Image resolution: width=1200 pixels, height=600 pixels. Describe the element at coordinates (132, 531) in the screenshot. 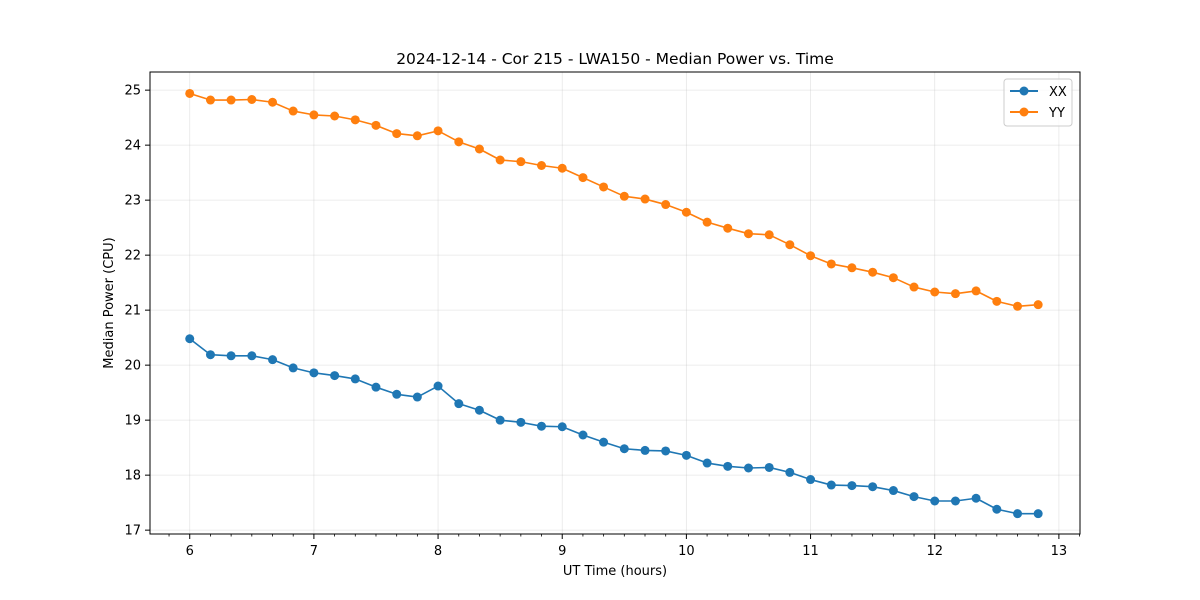

I see `y-tick-label: 17` at that location.